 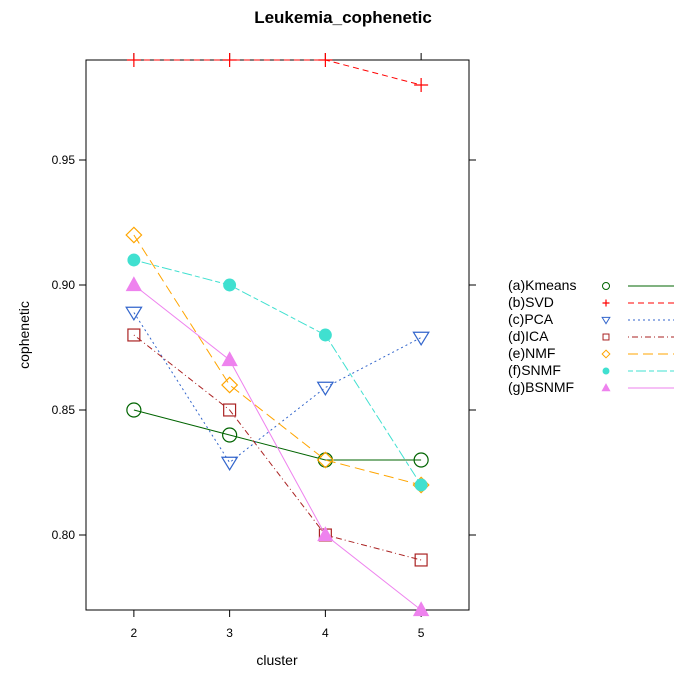 I want to click on legend-entry: (c)PCA, so click(x=591, y=319).